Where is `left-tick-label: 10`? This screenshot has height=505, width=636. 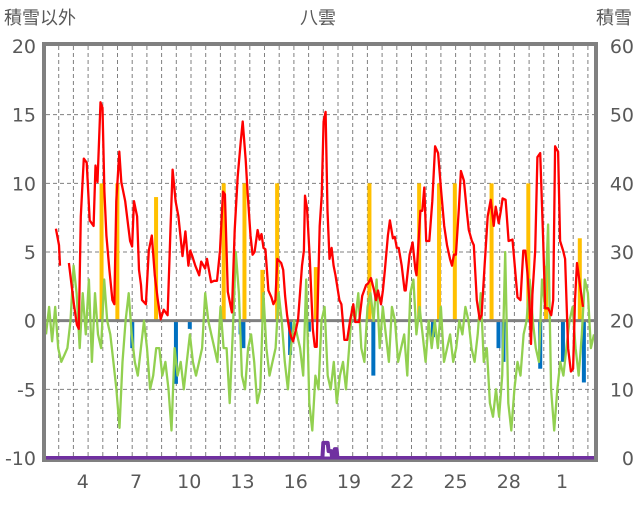 left-tick-label: 10 is located at coordinates (24, 184).